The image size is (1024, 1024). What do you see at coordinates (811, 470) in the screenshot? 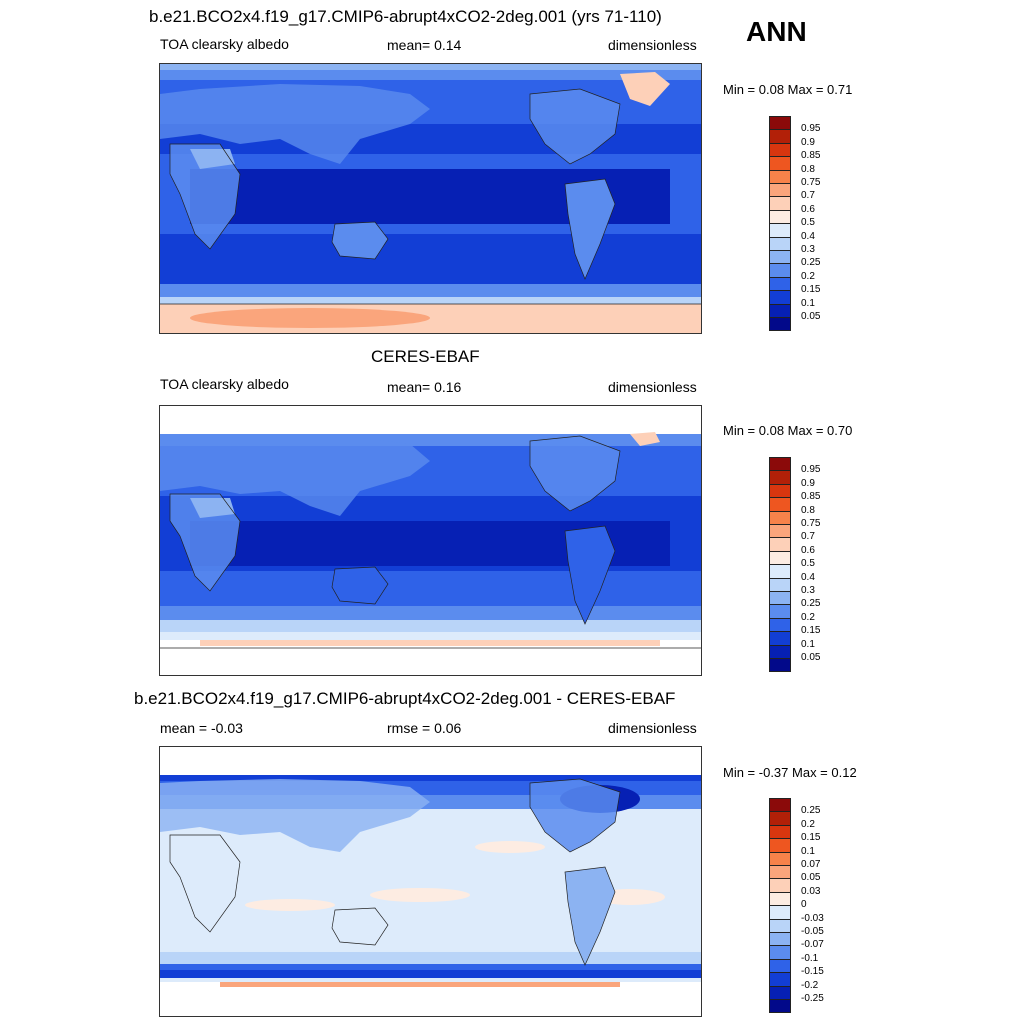
I see `panel2-colorbar-tick-label: 0.95` at bounding box center [811, 470].